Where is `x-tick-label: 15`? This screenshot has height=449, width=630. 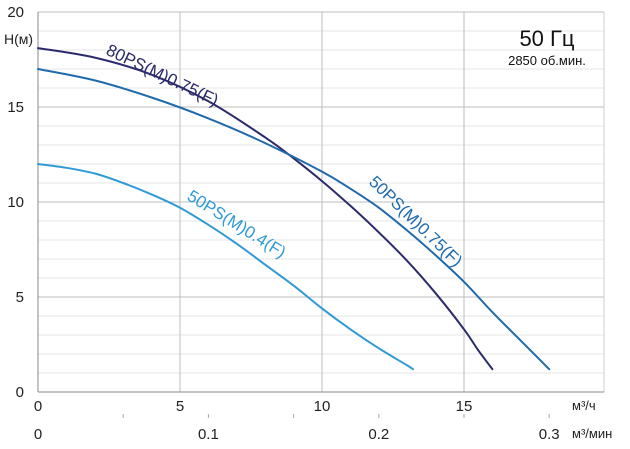 x-tick-label: 15 is located at coordinates (464, 406).